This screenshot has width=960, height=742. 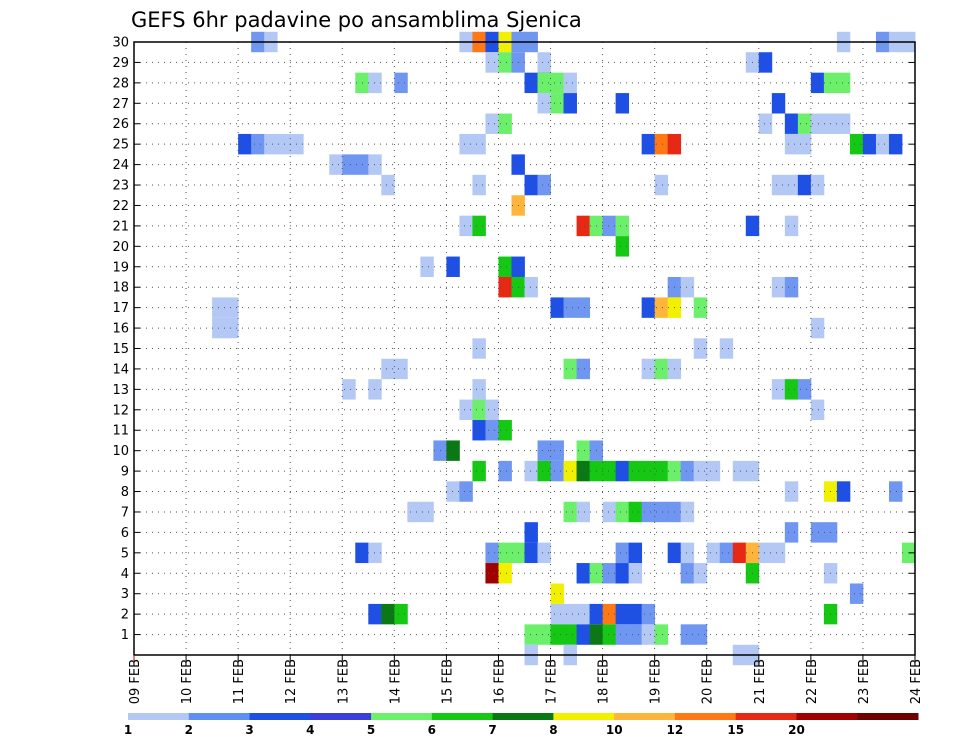 What do you see at coordinates (864, 681) in the screenshot?
I see `x-tick-label: 23 FEB` at bounding box center [864, 681].